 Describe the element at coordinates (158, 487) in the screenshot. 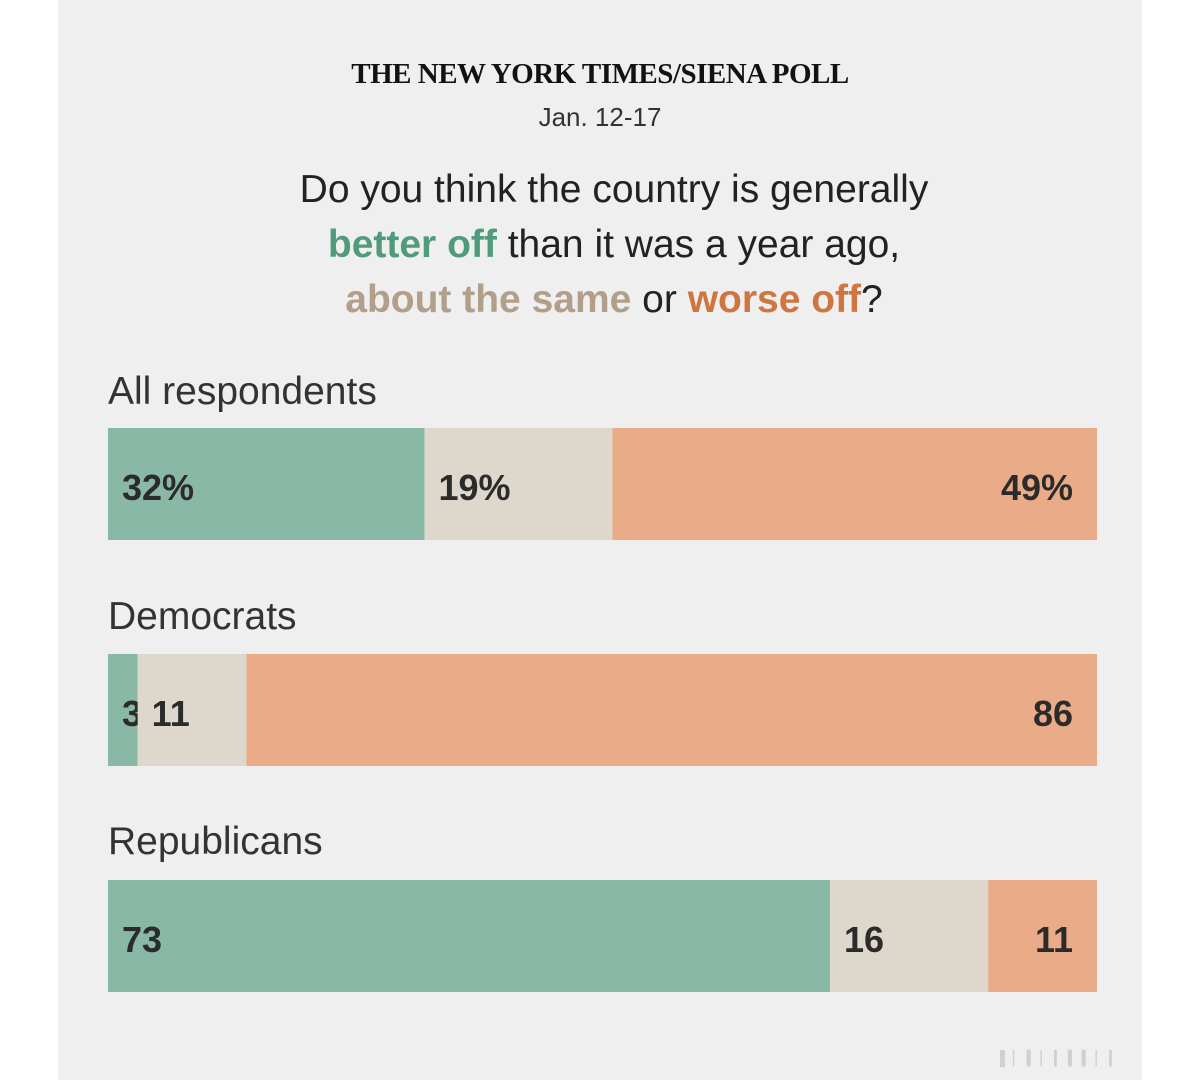

I see `data-label-all-respondents-better-off: 32%` at that location.